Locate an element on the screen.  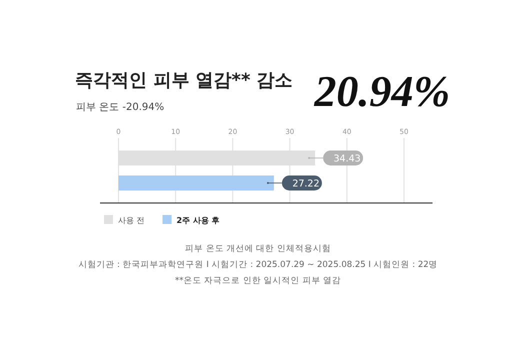
text: 시험기관 : 한국피부과학연구원 I 시험기간 : 2025.07.29 ~ 2025.08.25 I 시험인원 : 22명 is located at coordinates (258, 265).